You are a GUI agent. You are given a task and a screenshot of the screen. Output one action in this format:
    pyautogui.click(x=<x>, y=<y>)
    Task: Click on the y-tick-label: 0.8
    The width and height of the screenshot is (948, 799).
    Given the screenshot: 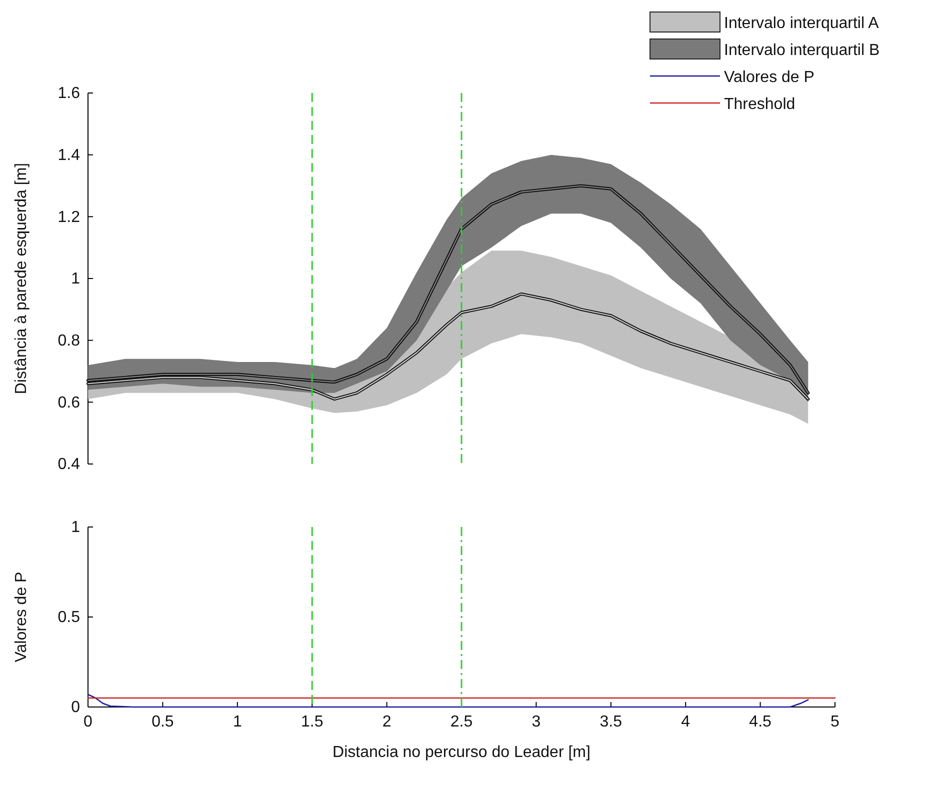 What is the action you would take?
    pyautogui.click(x=69, y=341)
    